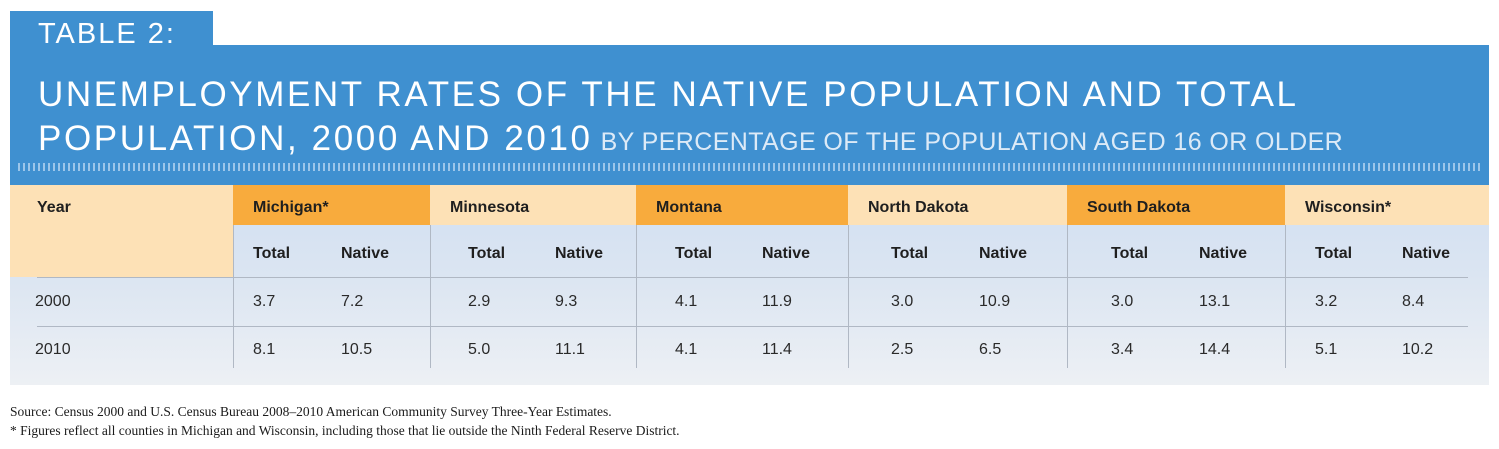 The height and width of the screenshot is (449, 1499). What do you see at coordinates (990, 349) in the screenshot?
I see `value-cell: 6.5` at bounding box center [990, 349].